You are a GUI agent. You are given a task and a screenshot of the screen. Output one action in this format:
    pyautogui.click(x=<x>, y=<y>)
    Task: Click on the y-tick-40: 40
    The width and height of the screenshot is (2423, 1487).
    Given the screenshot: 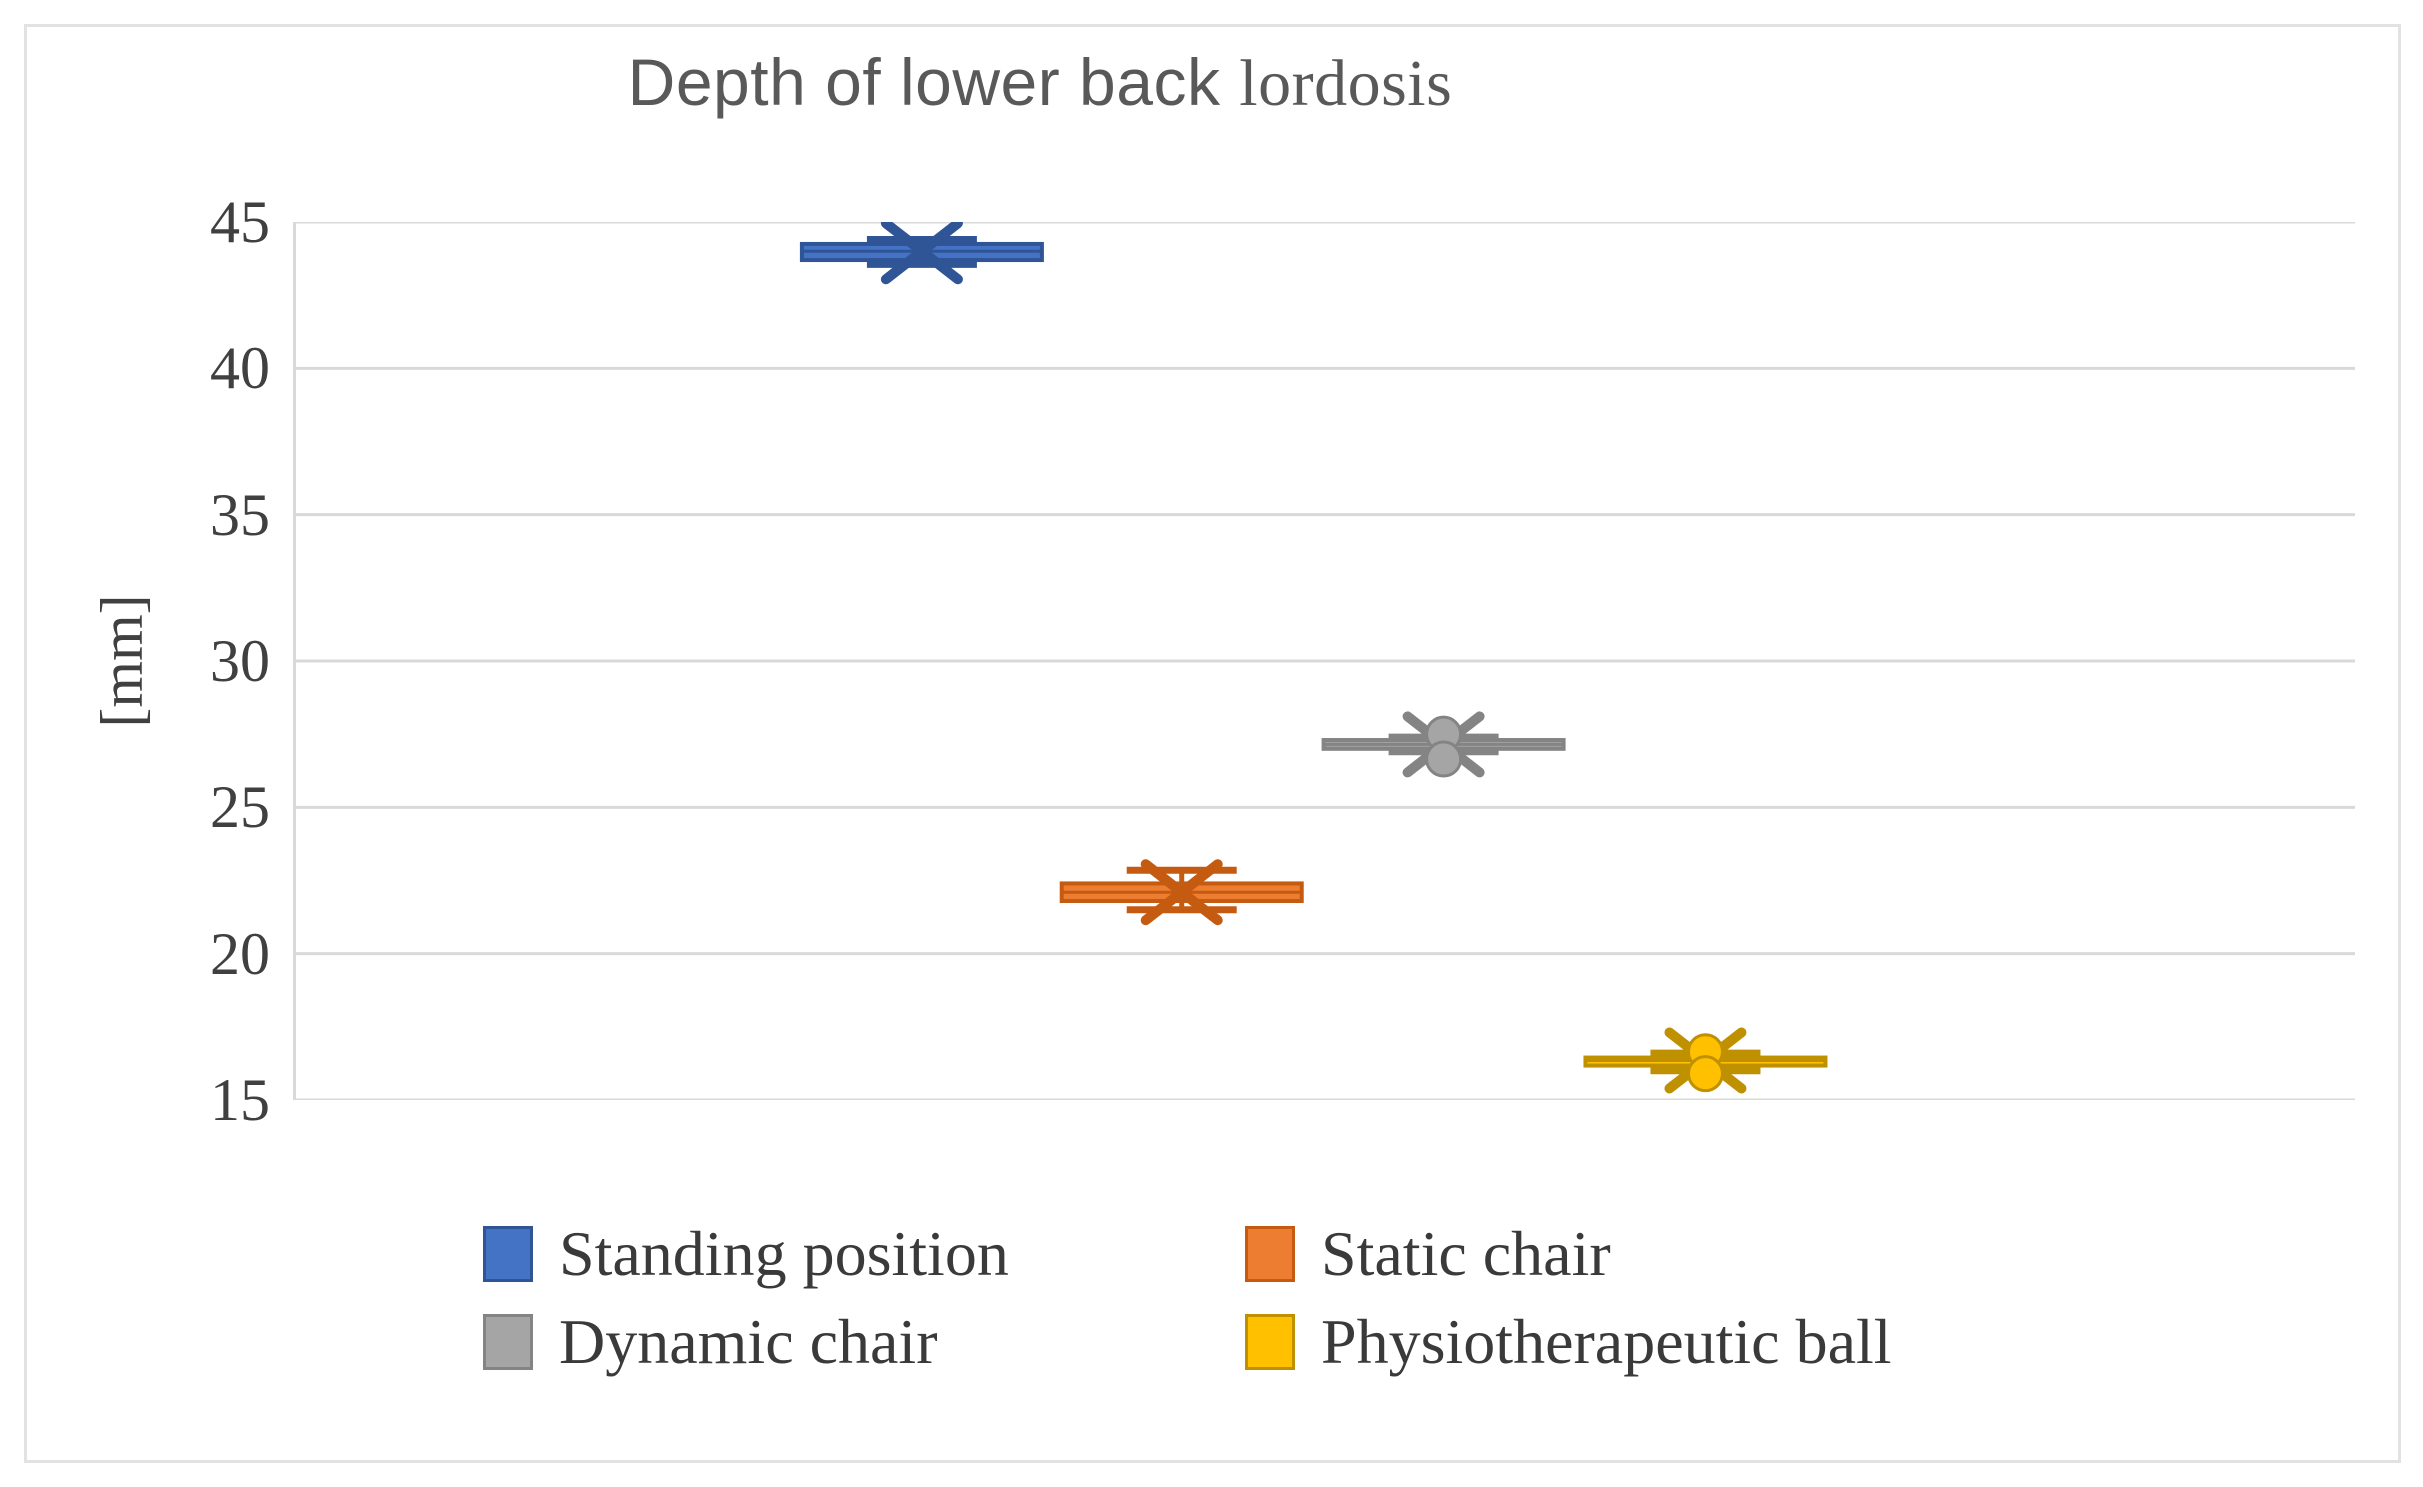 What is the action you would take?
    pyautogui.click(x=240, y=368)
    